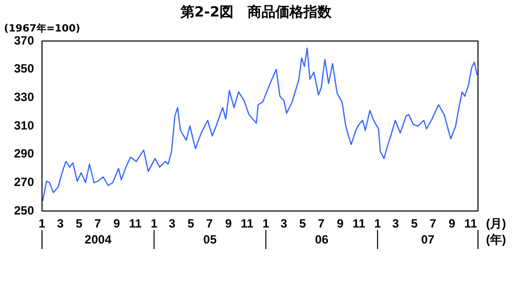 This screenshot has width=512, height=293. What do you see at coordinates (24, 210) in the screenshot?
I see `y-tick-label: 250` at bounding box center [24, 210].